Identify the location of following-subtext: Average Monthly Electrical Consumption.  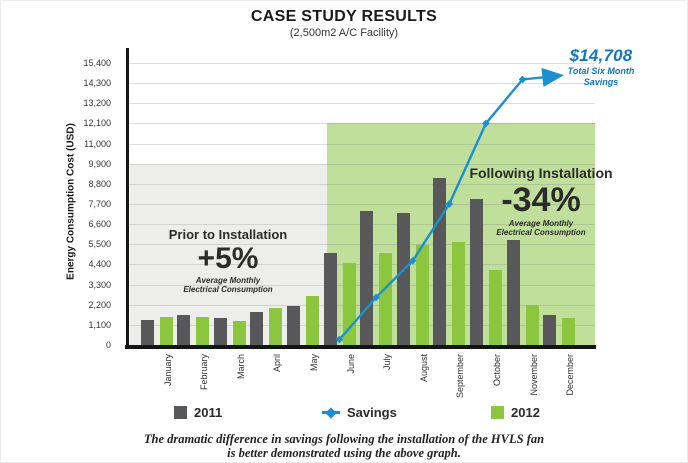
(541, 228).